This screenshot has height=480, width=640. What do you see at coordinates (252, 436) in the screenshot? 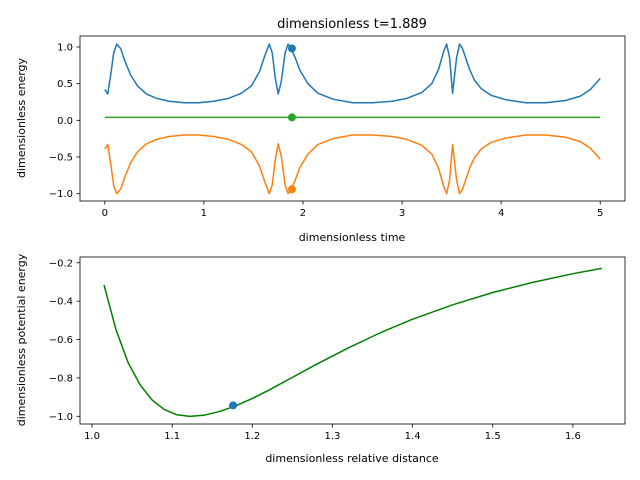
I see `potential-x-tick-label: 1.2` at bounding box center [252, 436].